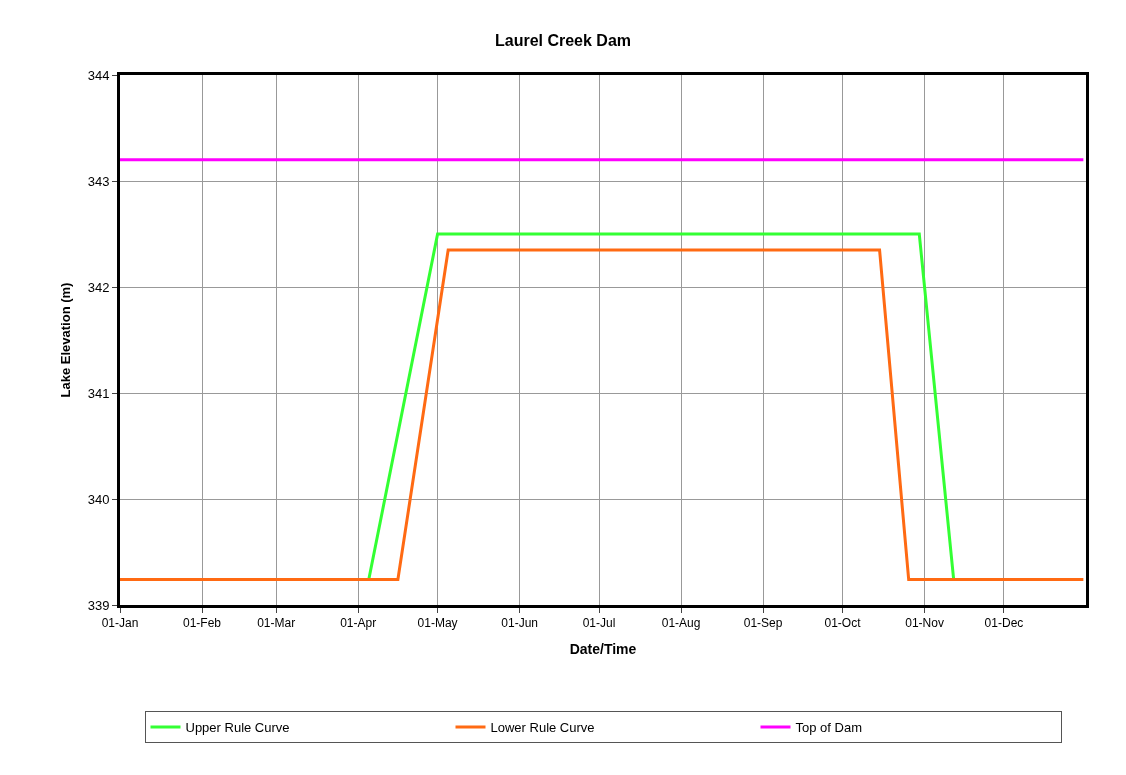 The image size is (1126, 775). What do you see at coordinates (924, 623) in the screenshot?
I see `x-tick-label: 01-Nov` at bounding box center [924, 623].